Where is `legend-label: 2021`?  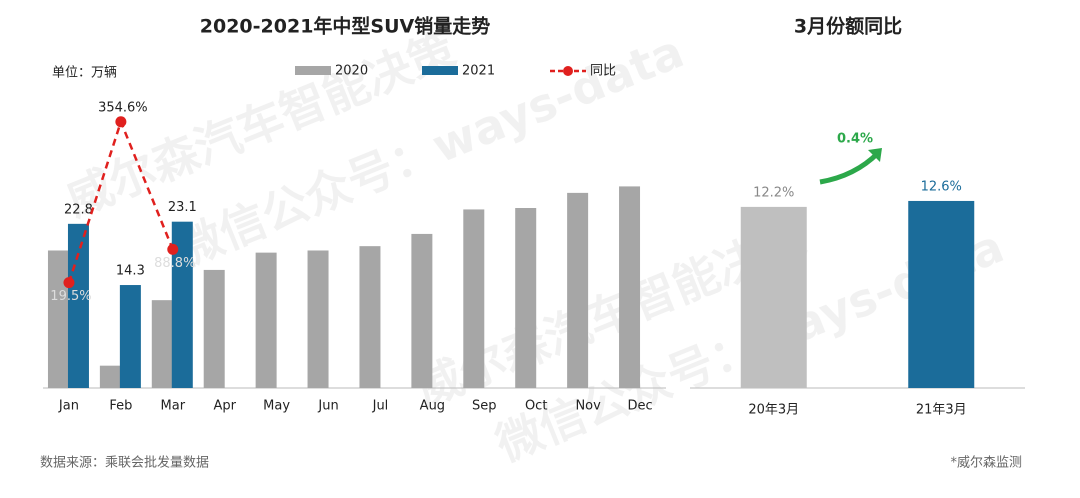
legend-label: 2021 is located at coordinates (478, 71).